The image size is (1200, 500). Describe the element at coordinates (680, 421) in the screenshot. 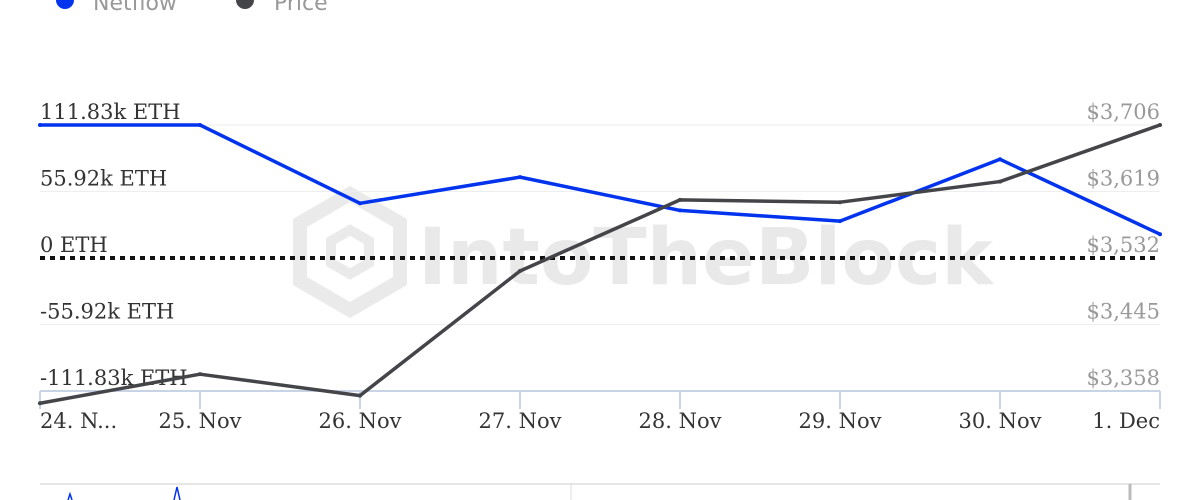

I see `x-tick-label: 28. Nov` at that location.